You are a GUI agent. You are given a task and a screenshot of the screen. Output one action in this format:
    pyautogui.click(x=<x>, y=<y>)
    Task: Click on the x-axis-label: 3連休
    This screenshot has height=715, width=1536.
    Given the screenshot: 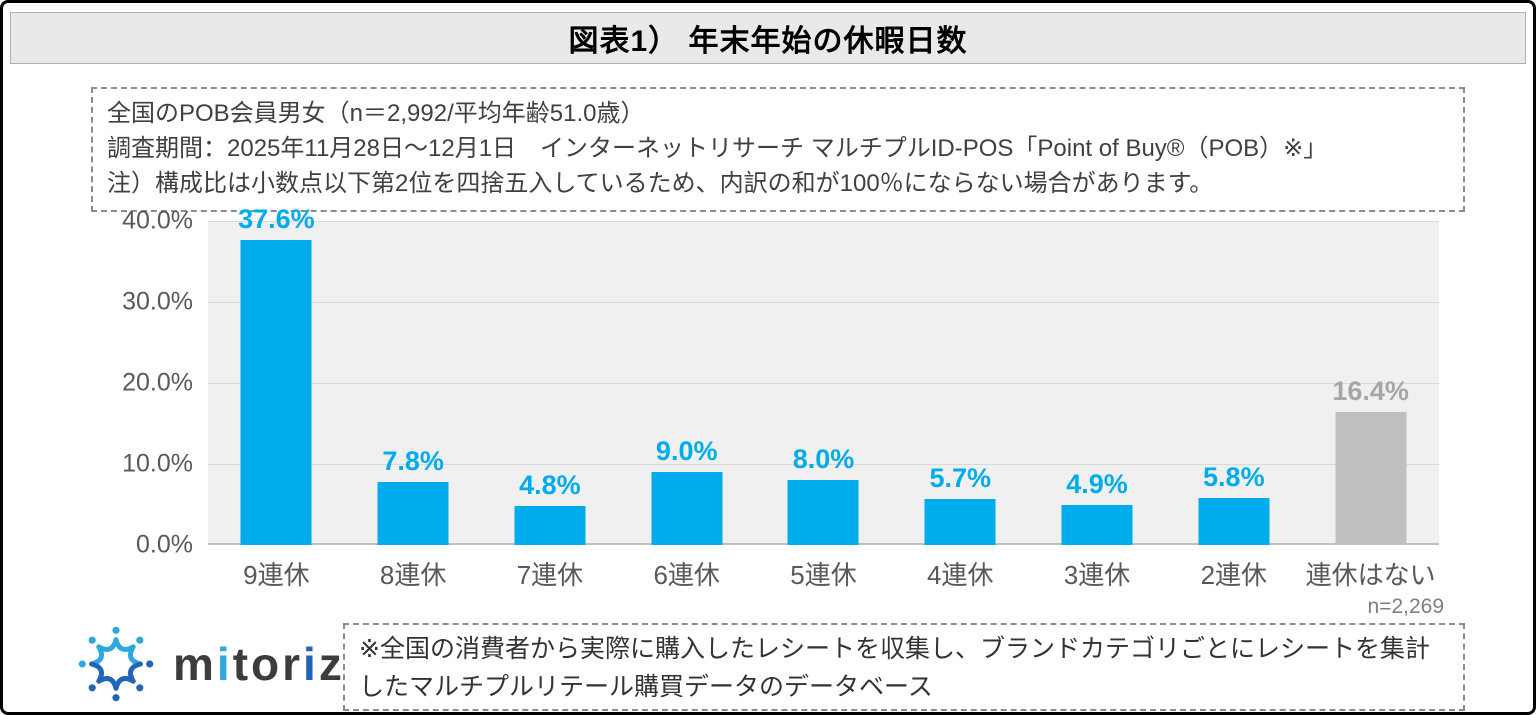 What is the action you would take?
    pyautogui.click(x=1097, y=575)
    